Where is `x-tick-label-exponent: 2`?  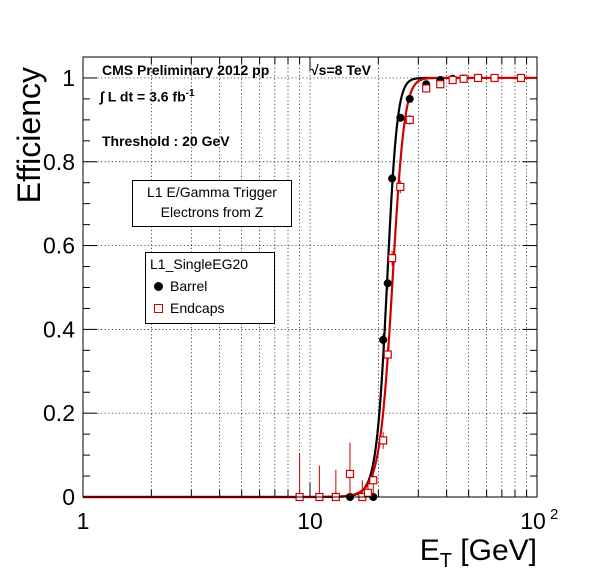
x-tick-label-exponent: 2 is located at coordinates (554, 514).